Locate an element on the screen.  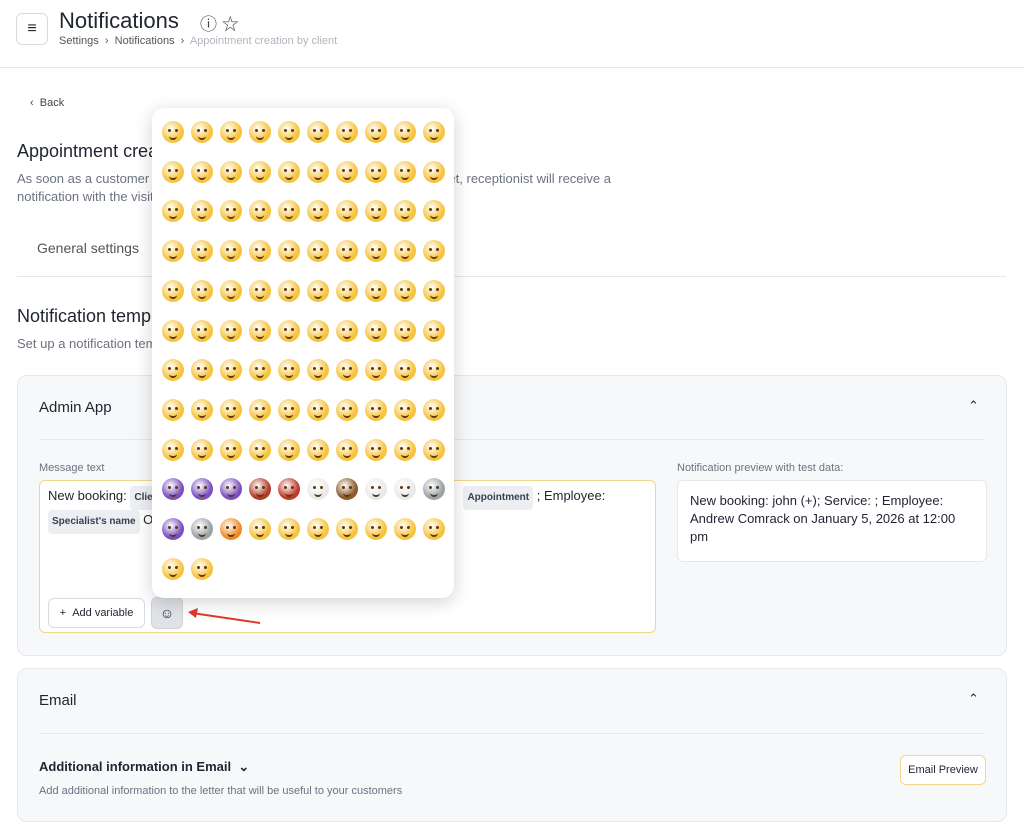
add-variable-button: + Add variable is located at coordinates (96, 613).